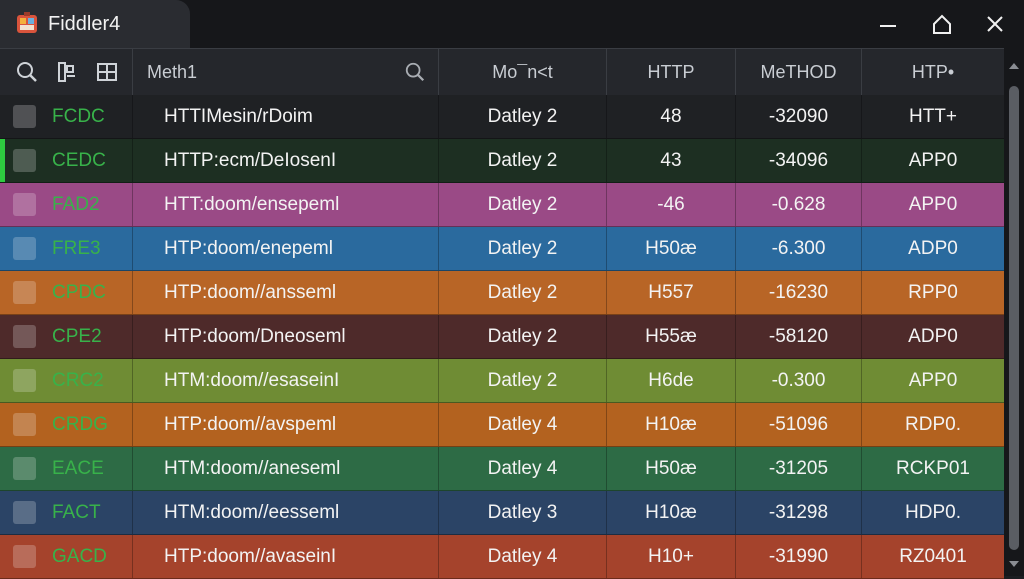 This screenshot has height=579, width=1024. Describe the element at coordinates (285, 512) in the screenshot. I see `session-url: HTM:doom//eesseml` at that location.